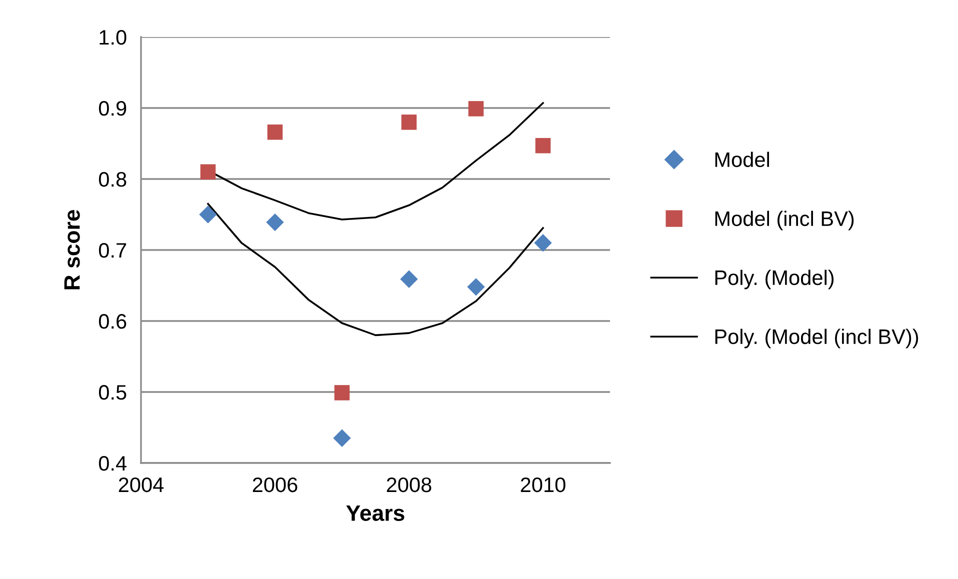  Describe the element at coordinates (112, 250) in the screenshot. I see `y-tick-label: 0.7` at that location.